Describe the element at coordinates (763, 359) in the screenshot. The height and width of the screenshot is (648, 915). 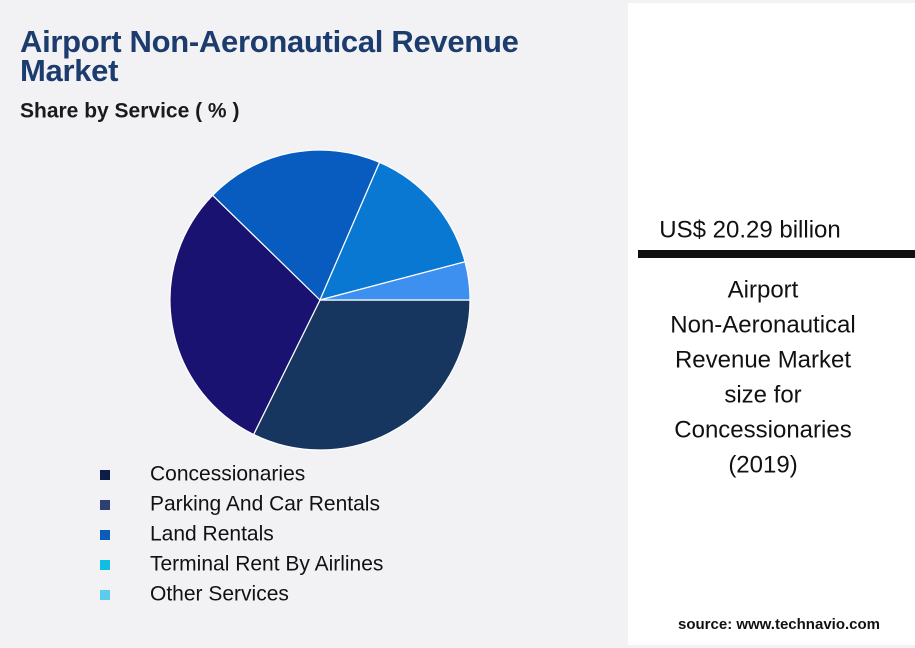
I see `highlight-description: Revenue Market` at that location.